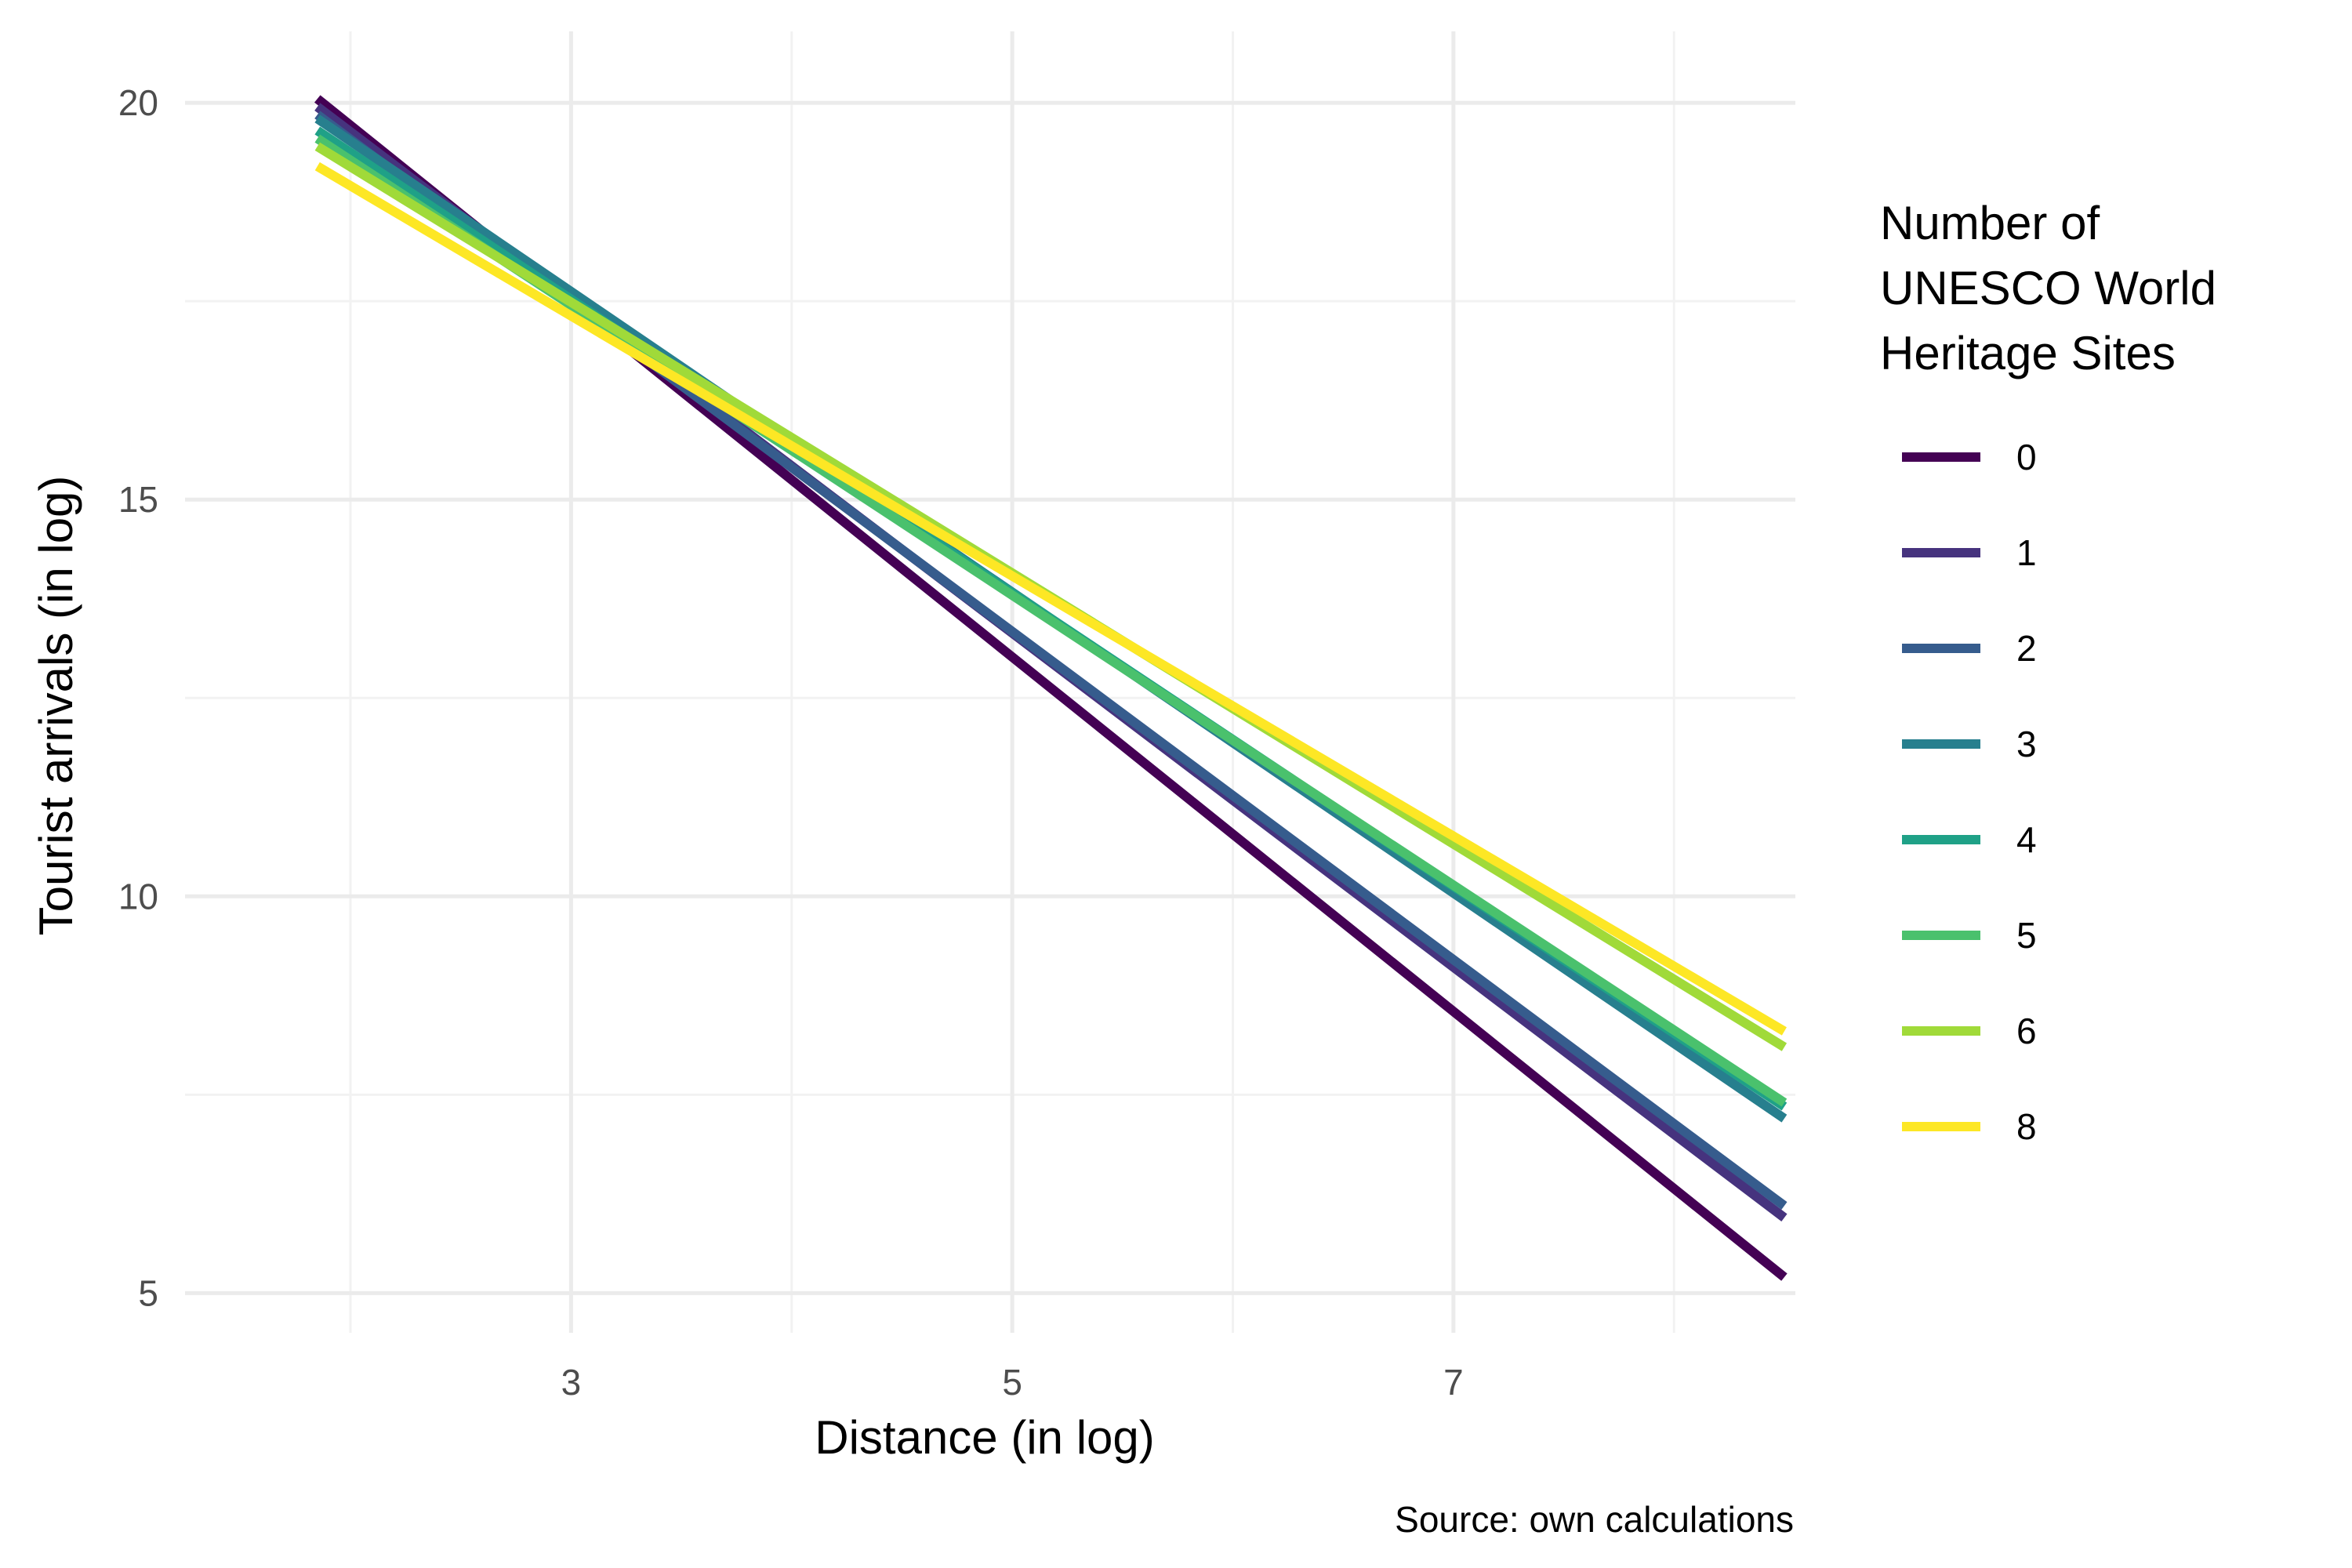 This screenshot has width=2352, height=1568. Describe the element at coordinates (1990, 223) in the screenshot. I see `legend-title-line-1: Number of` at that location.